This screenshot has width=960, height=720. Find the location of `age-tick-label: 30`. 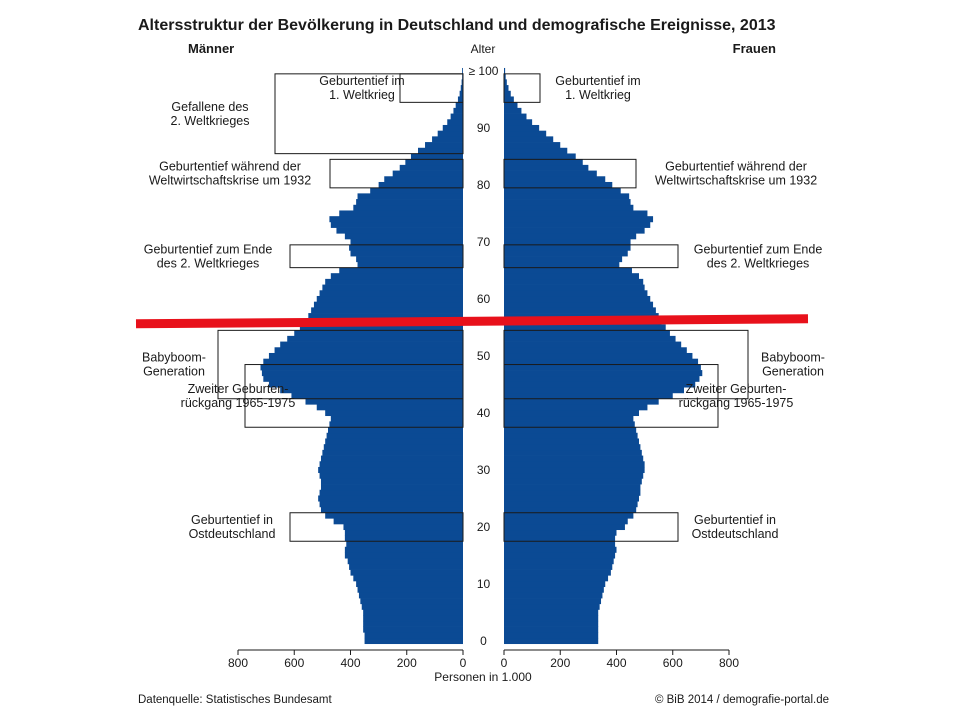

age-tick-label: 30 is located at coordinates (484, 470).